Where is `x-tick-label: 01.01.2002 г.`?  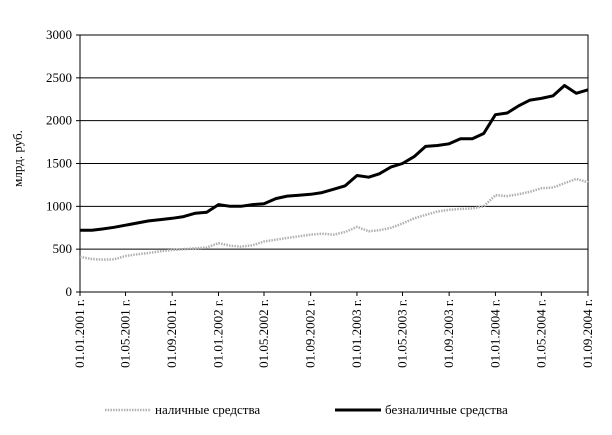
x-tick-label: 01.01.2002 г. is located at coordinates (217, 333).